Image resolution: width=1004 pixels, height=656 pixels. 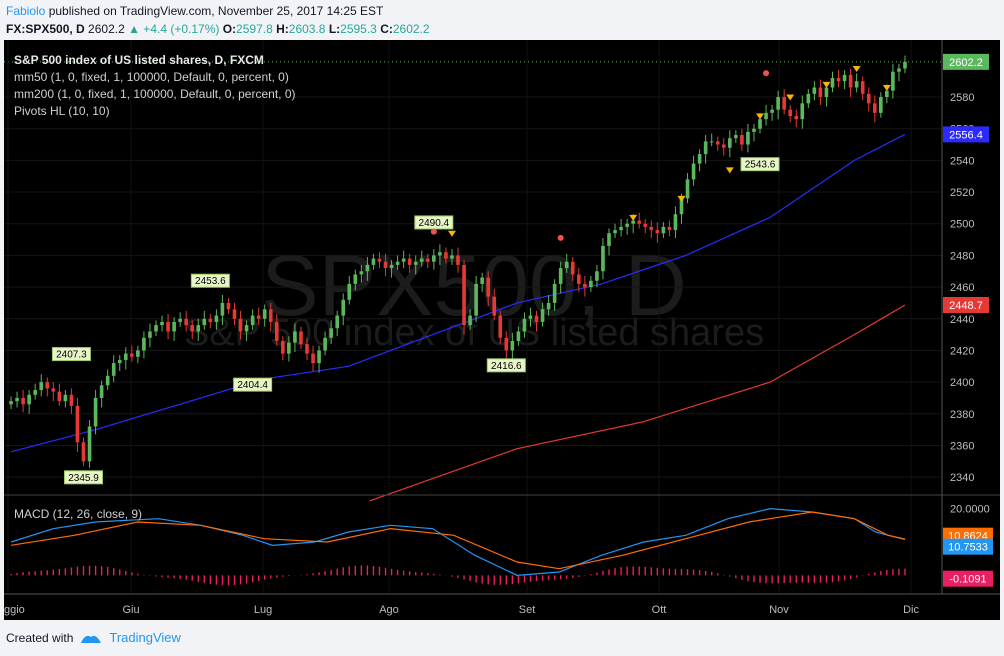 What do you see at coordinates (106, 29) in the screenshot?
I see `last-price: 2602.2` at bounding box center [106, 29].